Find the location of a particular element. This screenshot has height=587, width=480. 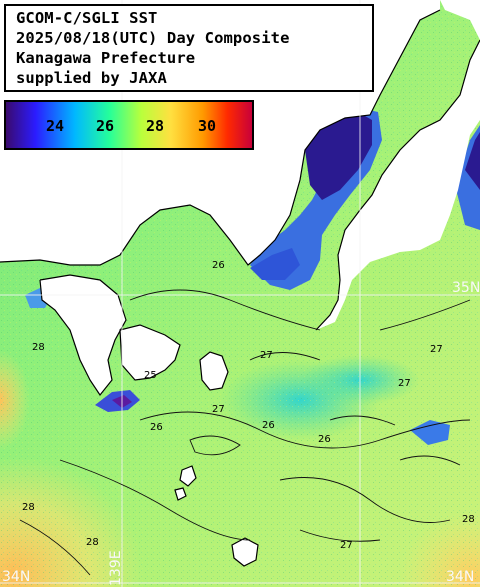

latitude-label-bottom-right: 34N is located at coordinates (460, 577).